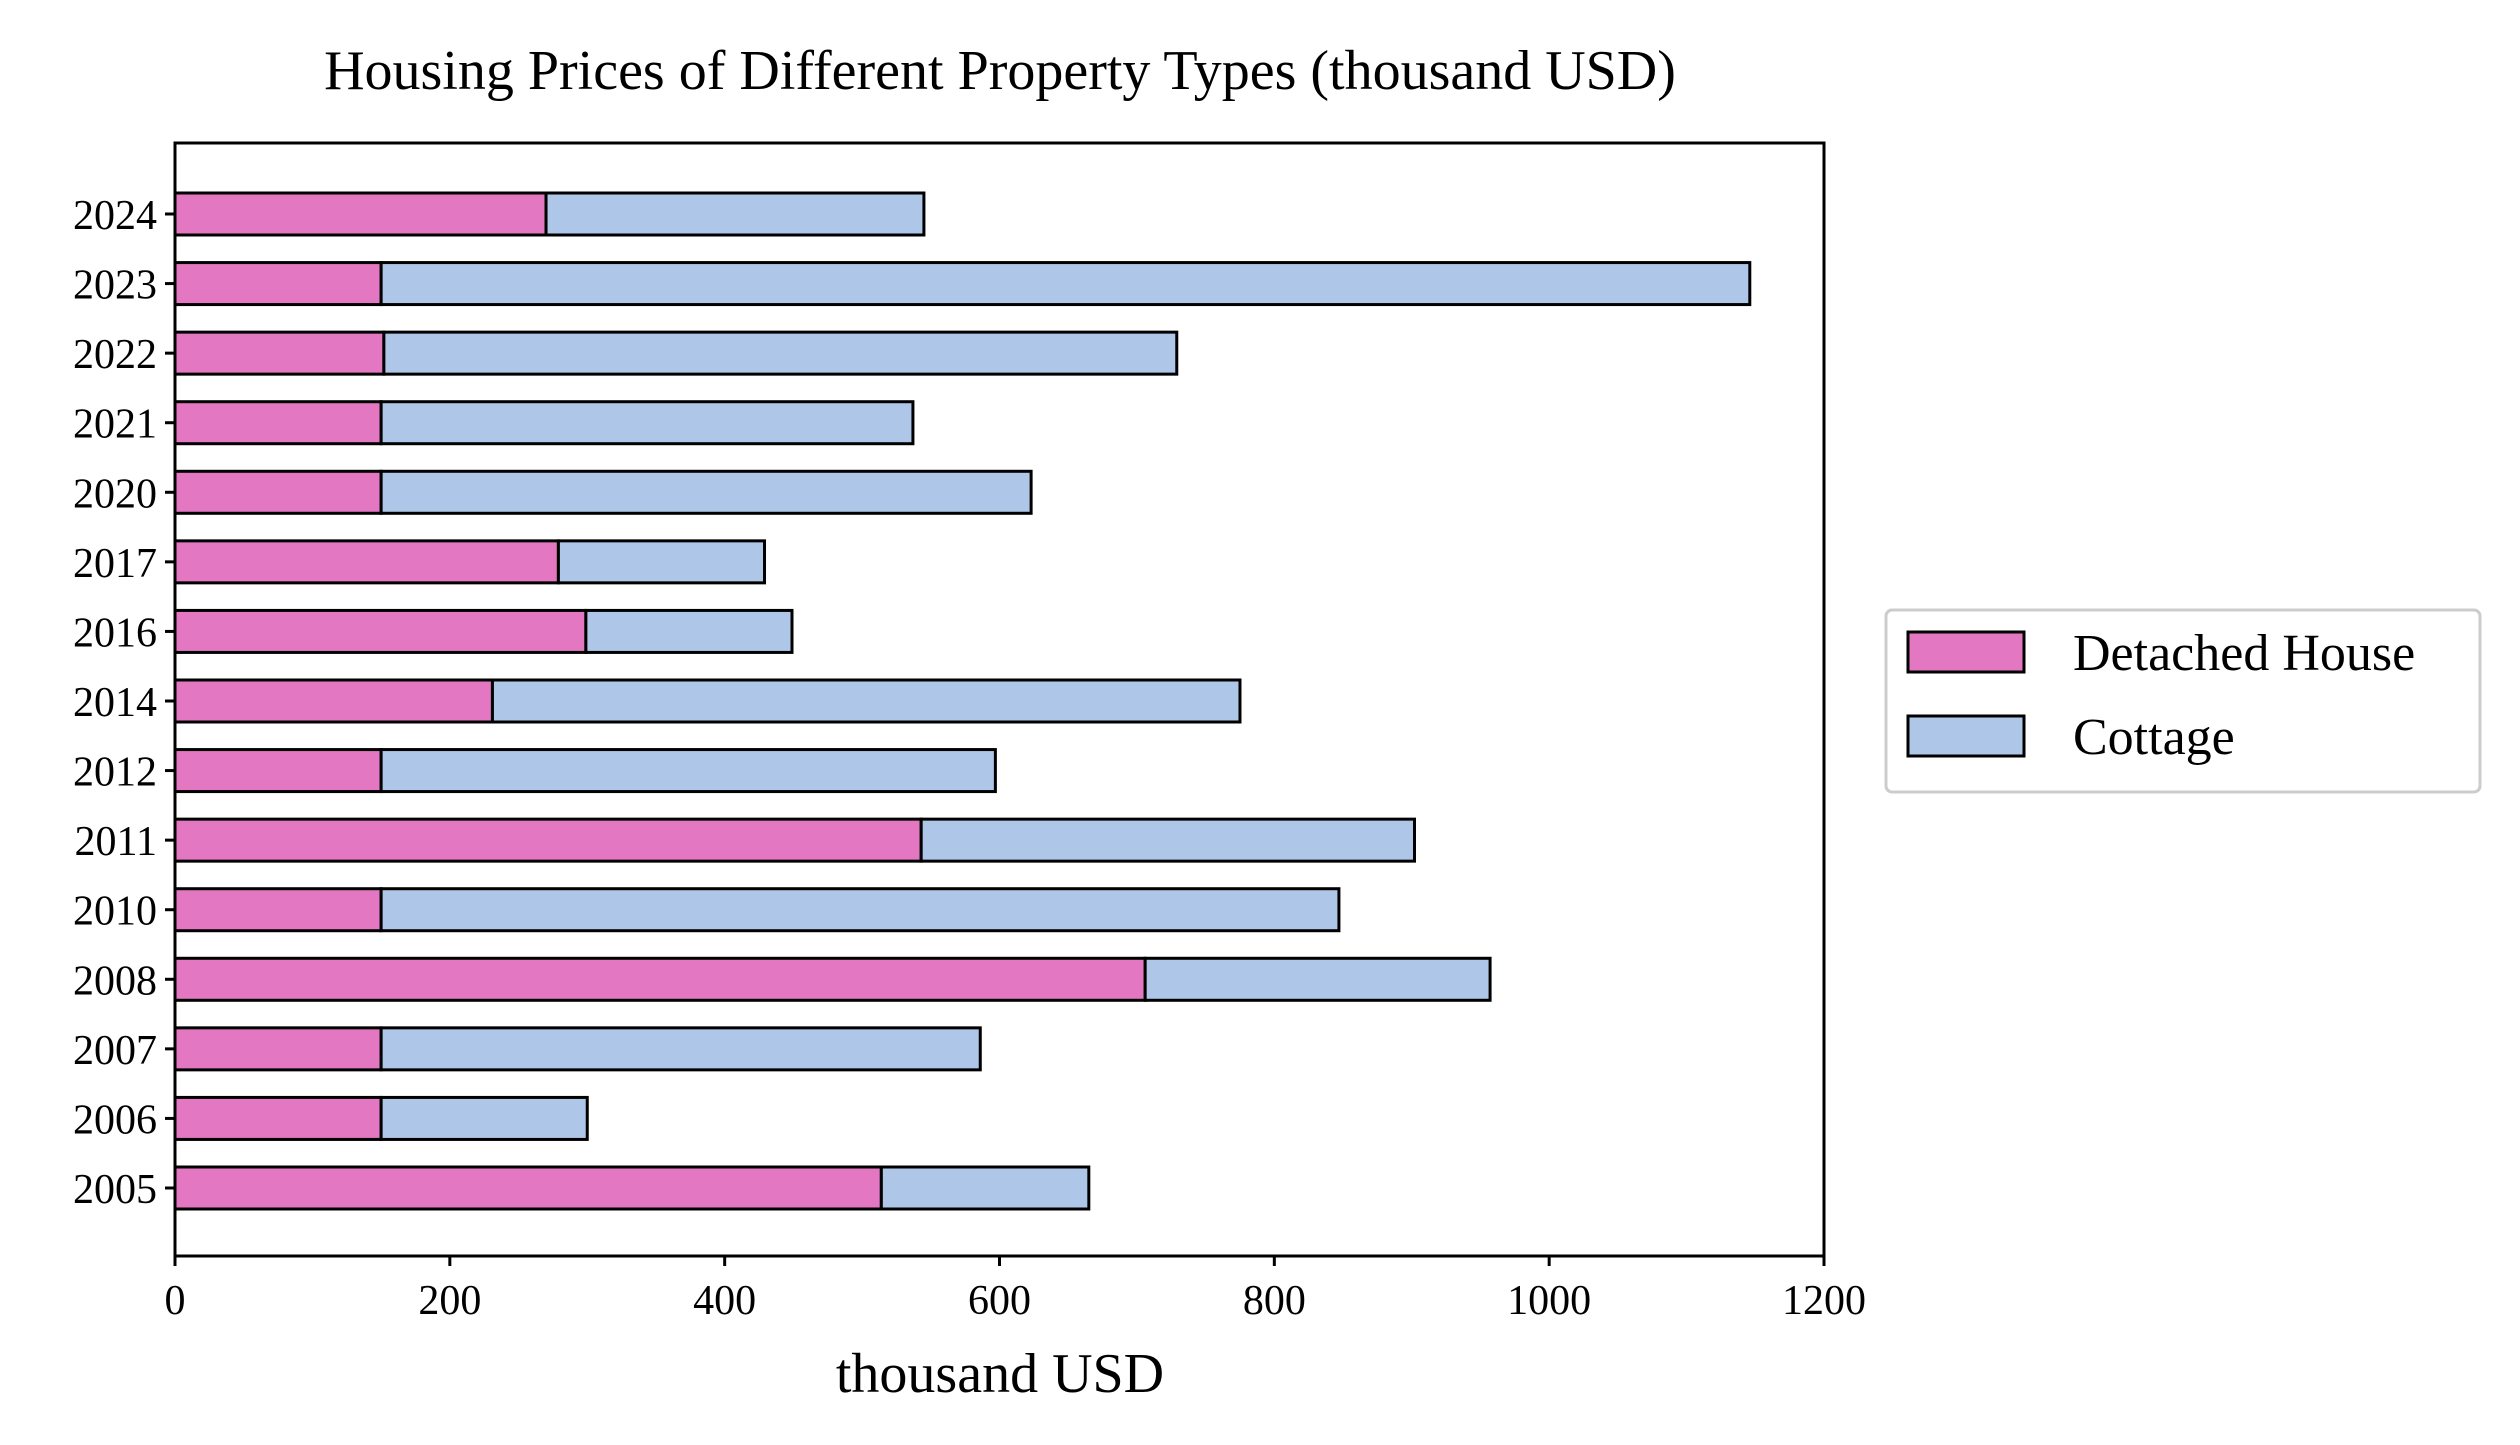 Image resolution: width=2520 pixels, height=1445 pixels. Describe the element at coordinates (860, 910) in the screenshot. I see `bar-cottage-2010` at that location.